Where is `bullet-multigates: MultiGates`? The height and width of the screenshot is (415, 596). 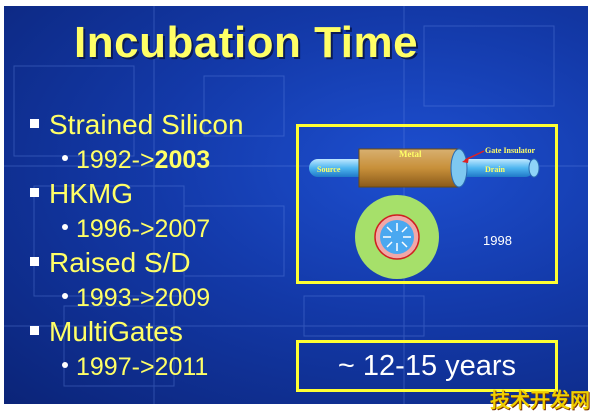
bullet-multigates: MultiGates is located at coordinates (106, 332).